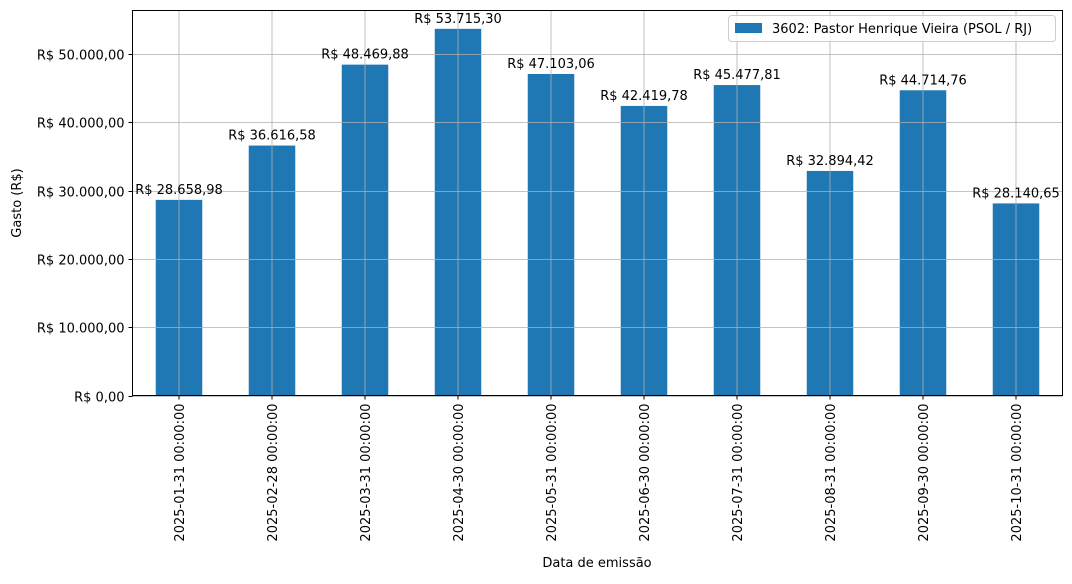  Describe the element at coordinates (272, 136) in the screenshot. I see `data-label: R$ 36.616,58` at that location.